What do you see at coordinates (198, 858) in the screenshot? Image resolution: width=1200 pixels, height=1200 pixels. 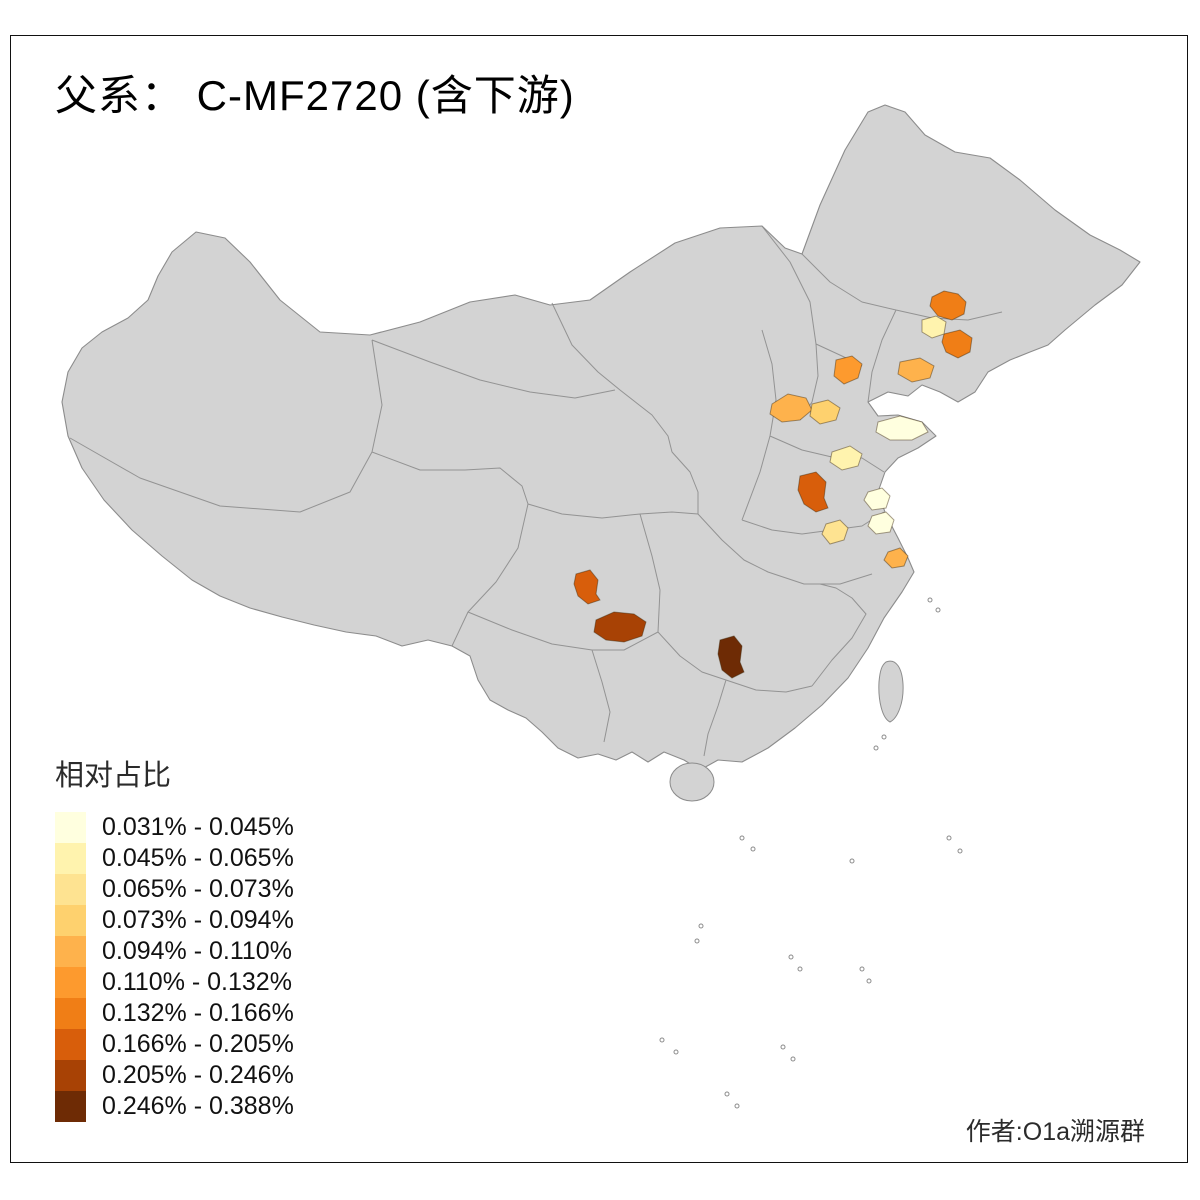 I see `legend-label: 0.045% - 0.065%` at bounding box center [198, 858].